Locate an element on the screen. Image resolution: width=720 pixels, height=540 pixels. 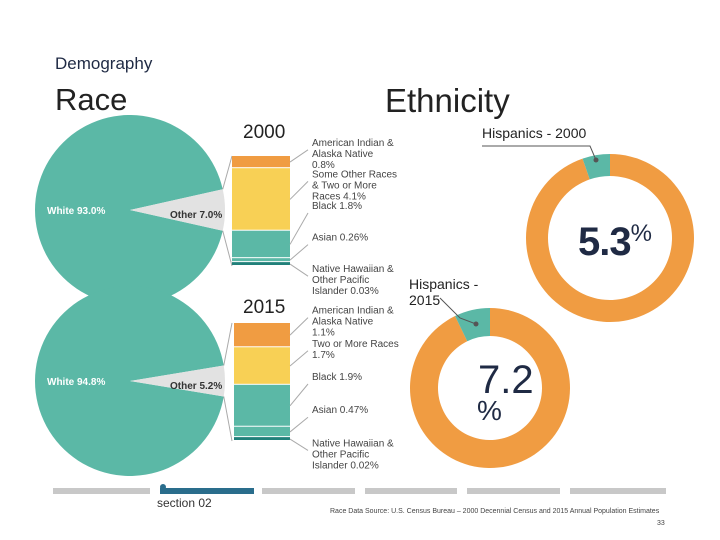
section-label: Demography is located at coordinates (104, 63).